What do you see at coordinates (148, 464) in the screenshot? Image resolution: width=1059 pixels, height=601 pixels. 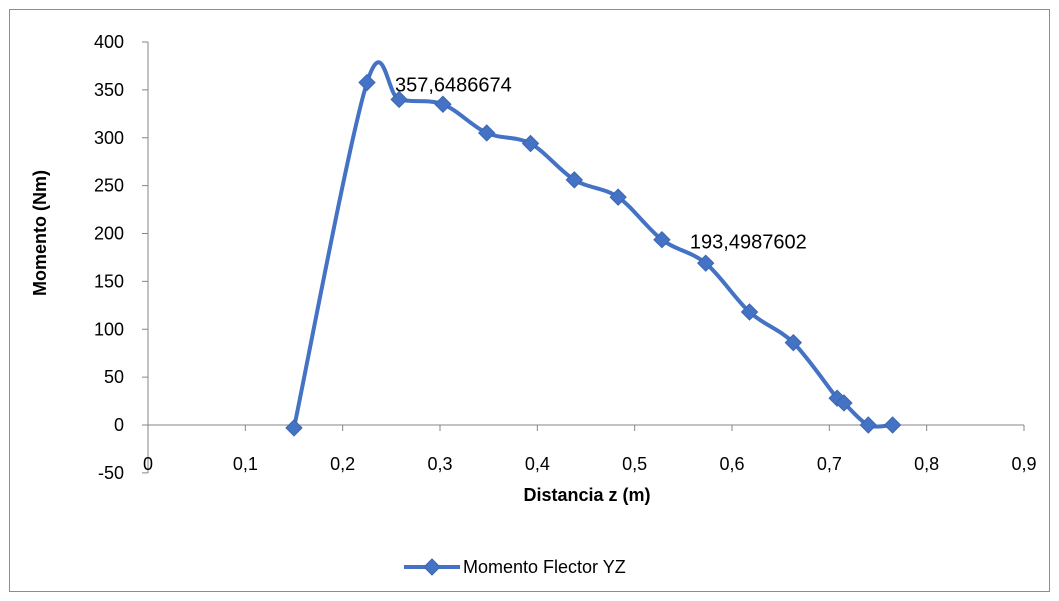 I see `x-tick-label: 0` at bounding box center [148, 464].